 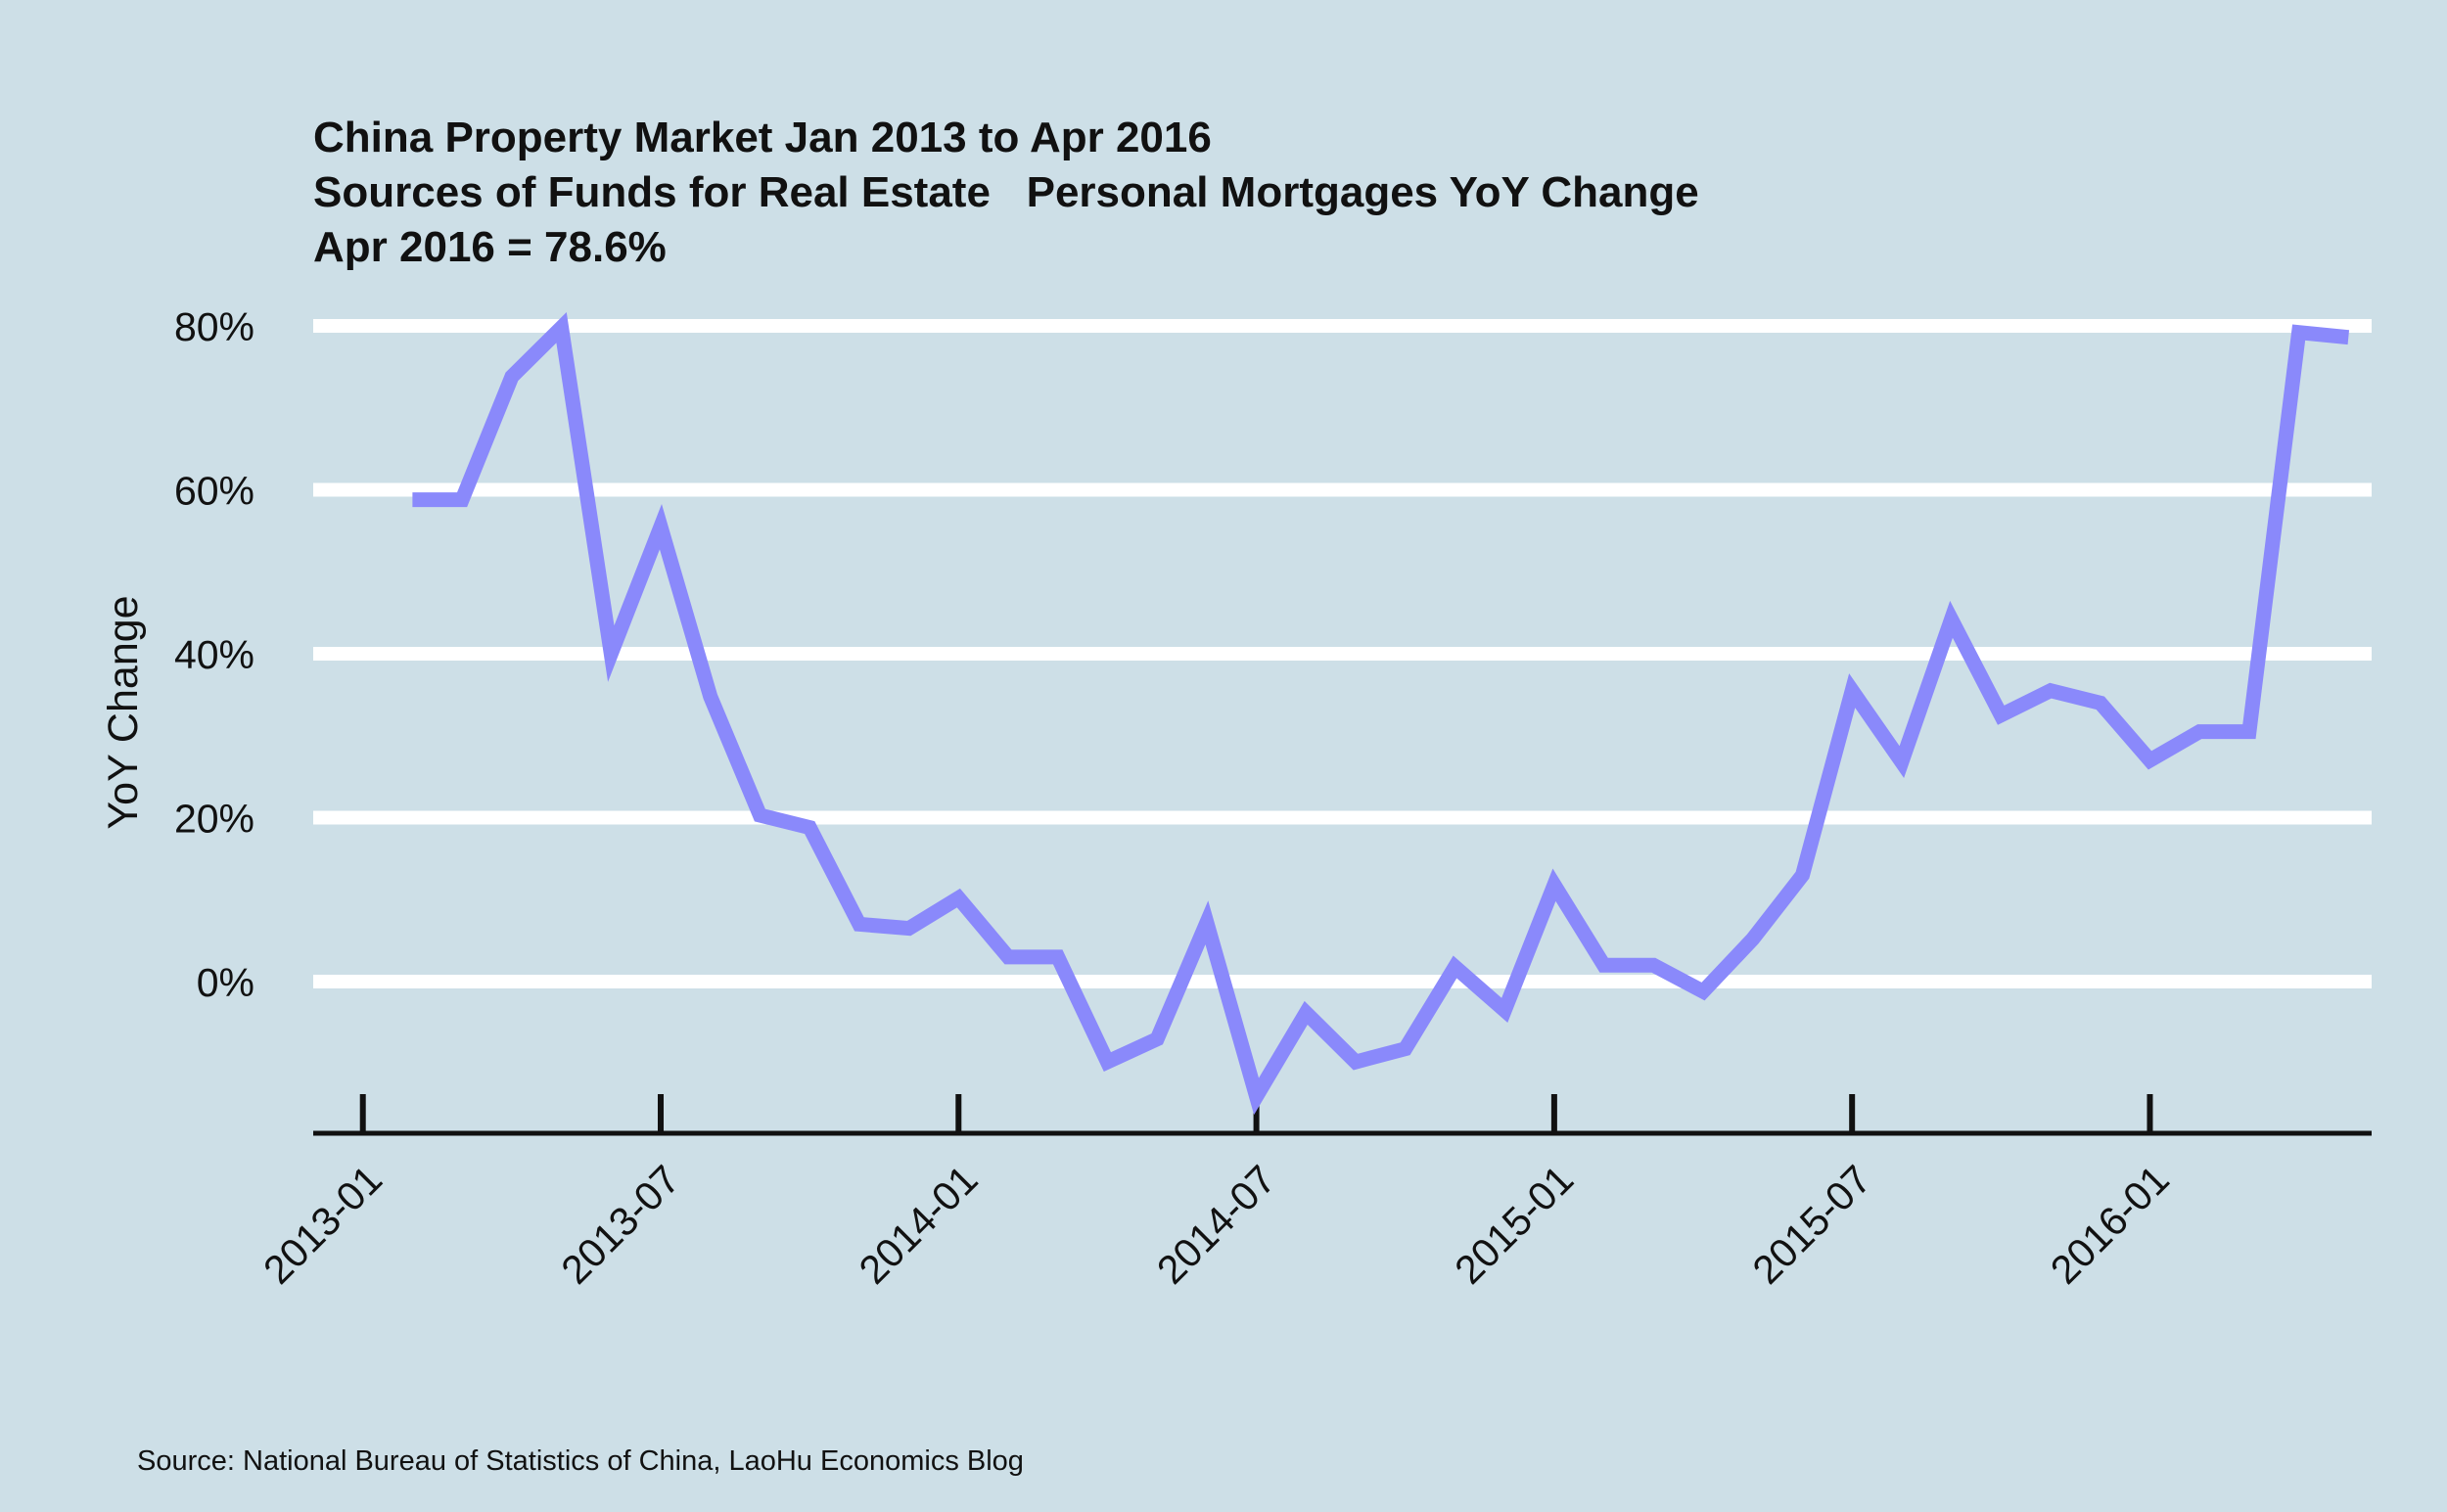 What do you see at coordinates (214, 491) in the screenshot?
I see `y-tick-label: 60%` at bounding box center [214, 491].